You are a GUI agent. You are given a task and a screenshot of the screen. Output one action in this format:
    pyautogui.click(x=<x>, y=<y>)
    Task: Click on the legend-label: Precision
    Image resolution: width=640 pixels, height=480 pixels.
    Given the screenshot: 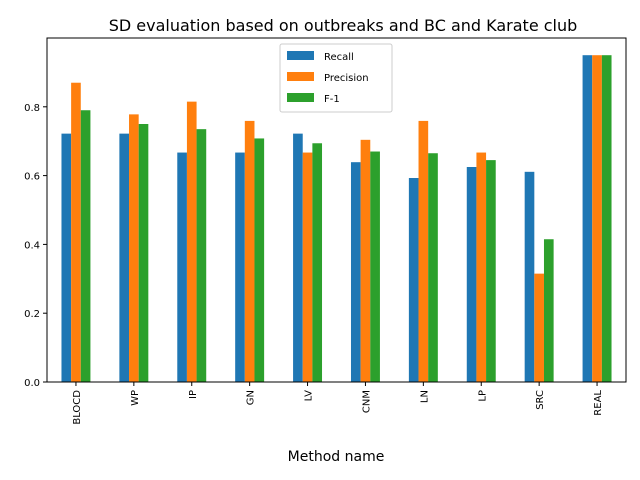 What is the action you would take?
    pyautogui.click(x=346, y=78)
    